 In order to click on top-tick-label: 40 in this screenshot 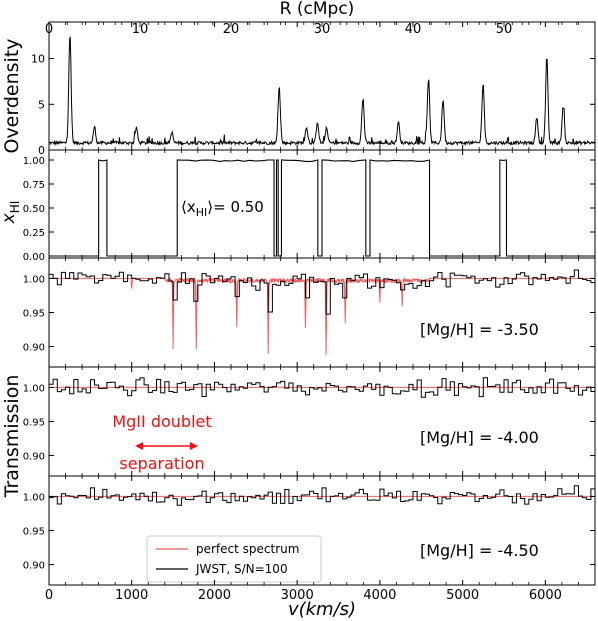, I will do `click(413, 29)`.